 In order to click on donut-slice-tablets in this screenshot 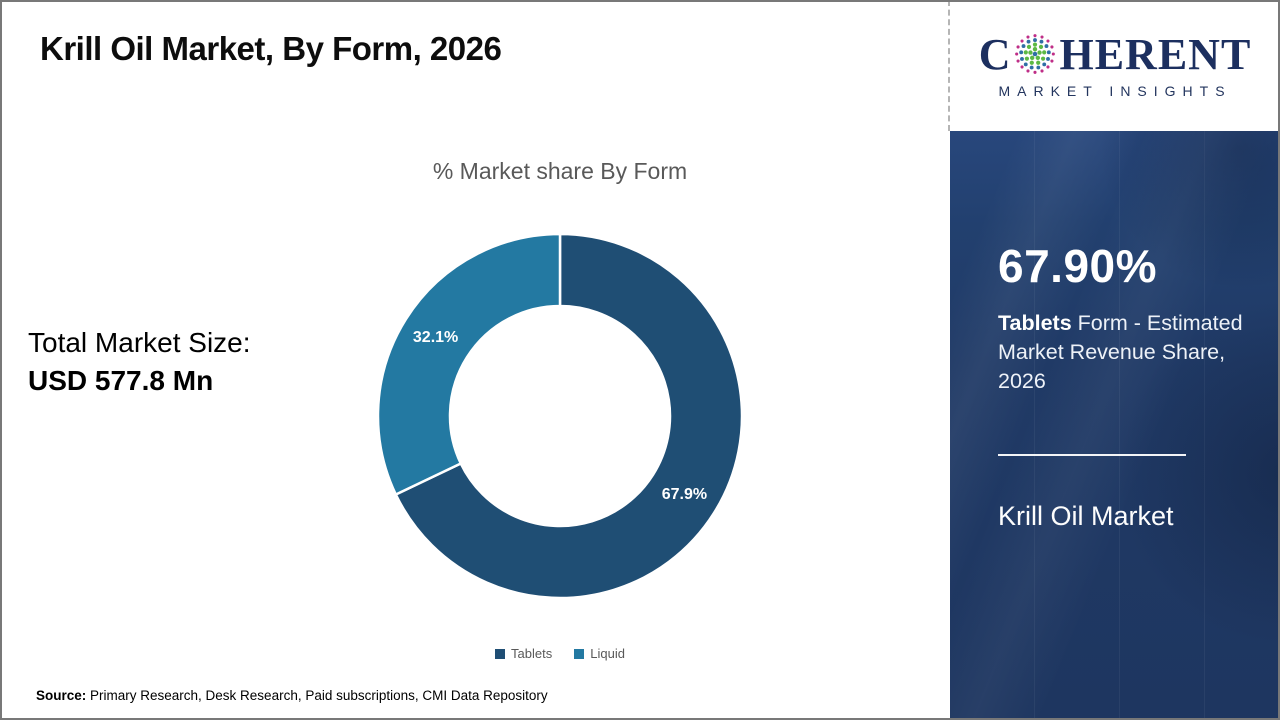, I will do `click(569, 416)`.